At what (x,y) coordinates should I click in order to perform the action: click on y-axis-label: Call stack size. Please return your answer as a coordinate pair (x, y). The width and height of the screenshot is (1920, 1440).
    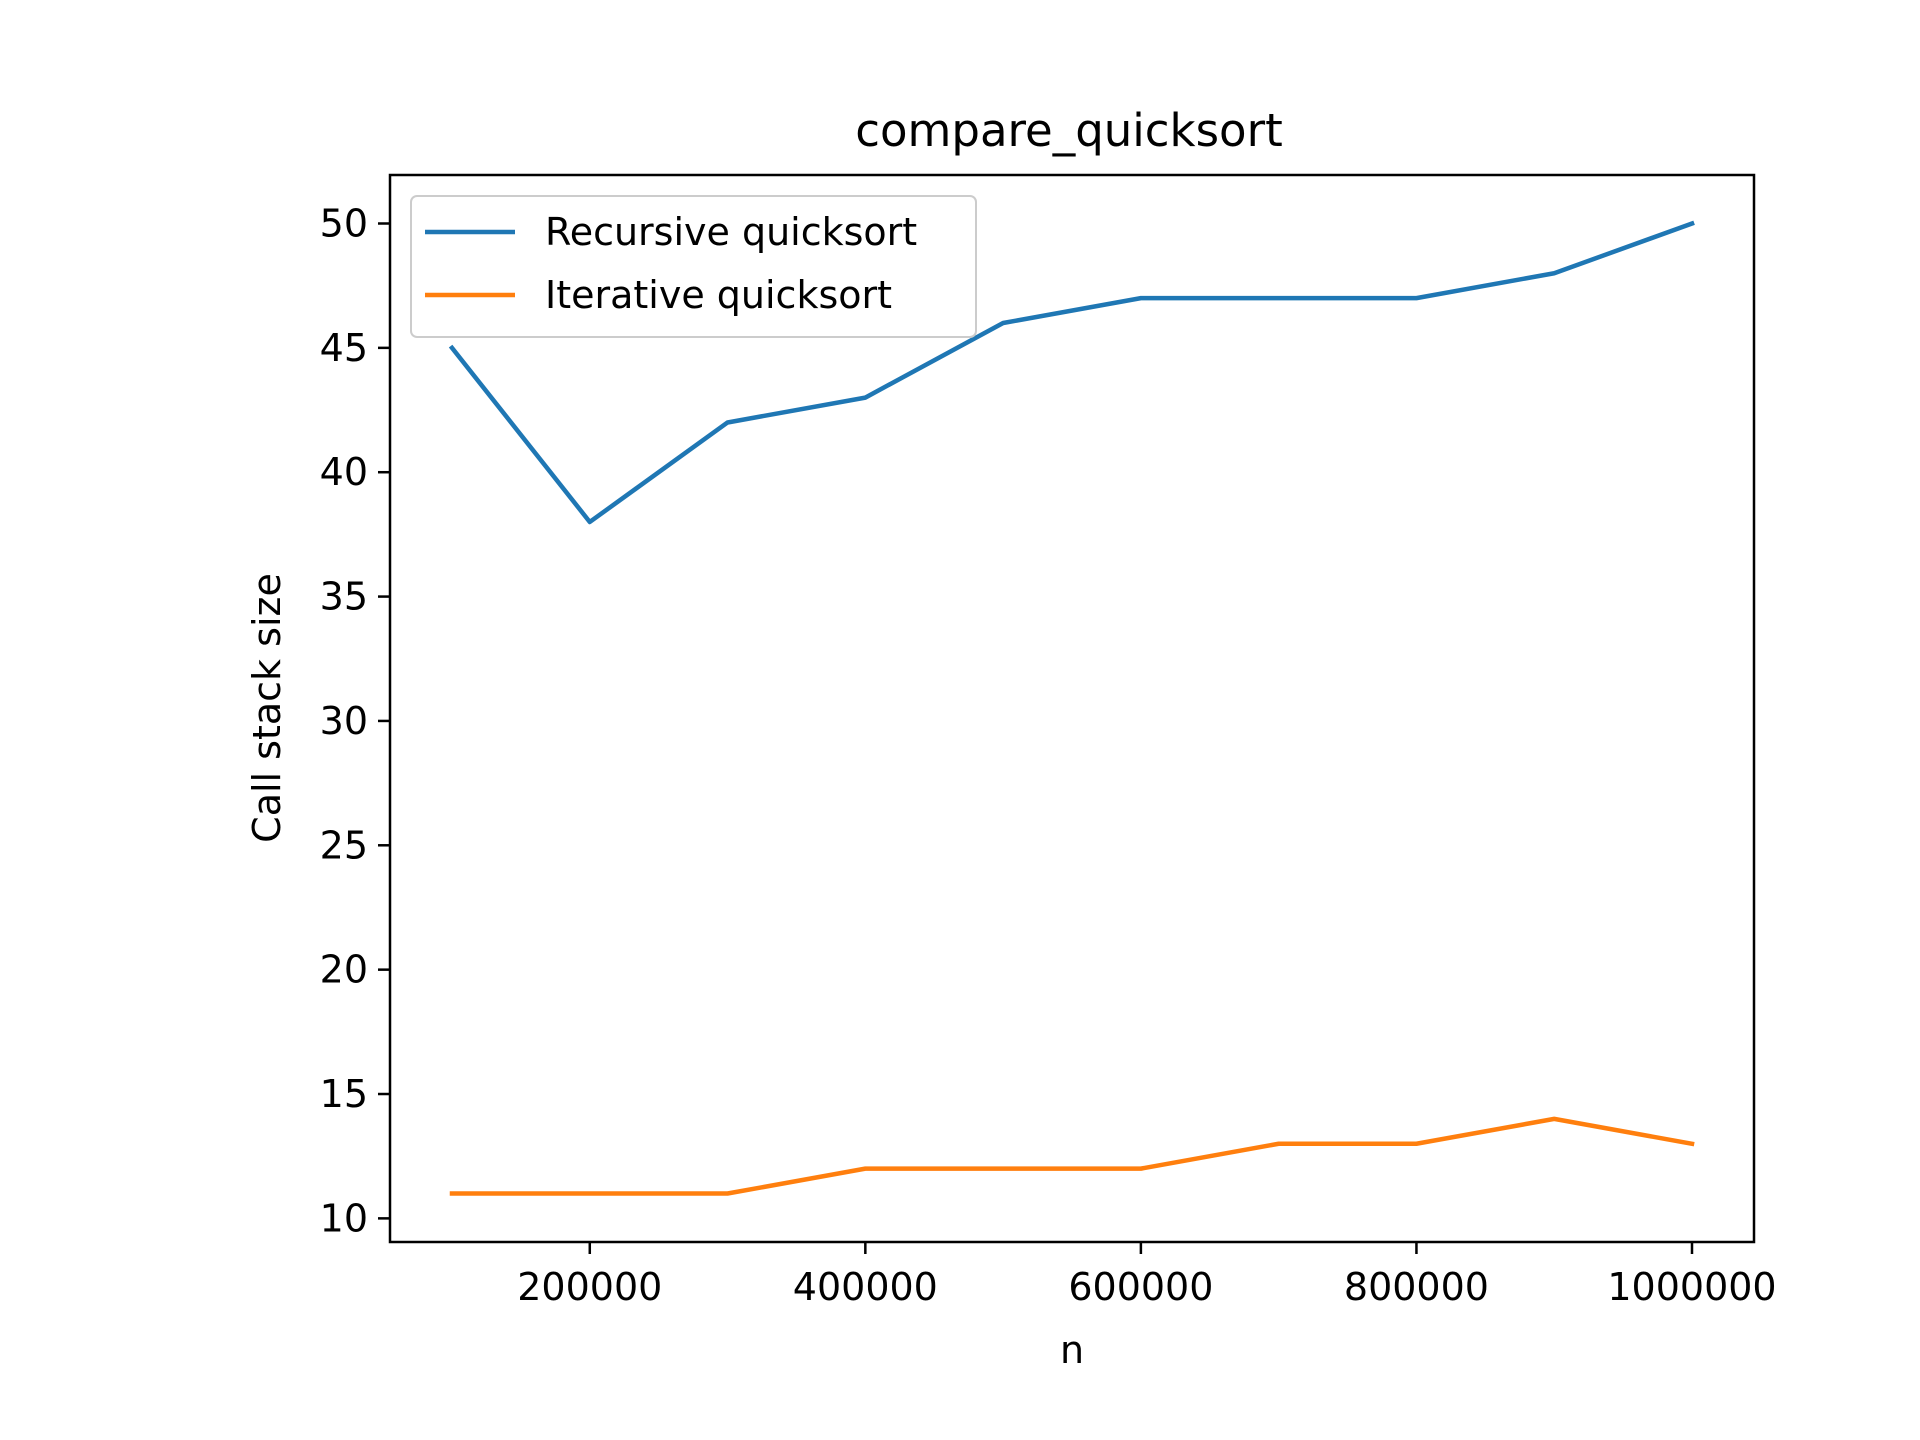
    Looking at the image, I should click on (267, 708).